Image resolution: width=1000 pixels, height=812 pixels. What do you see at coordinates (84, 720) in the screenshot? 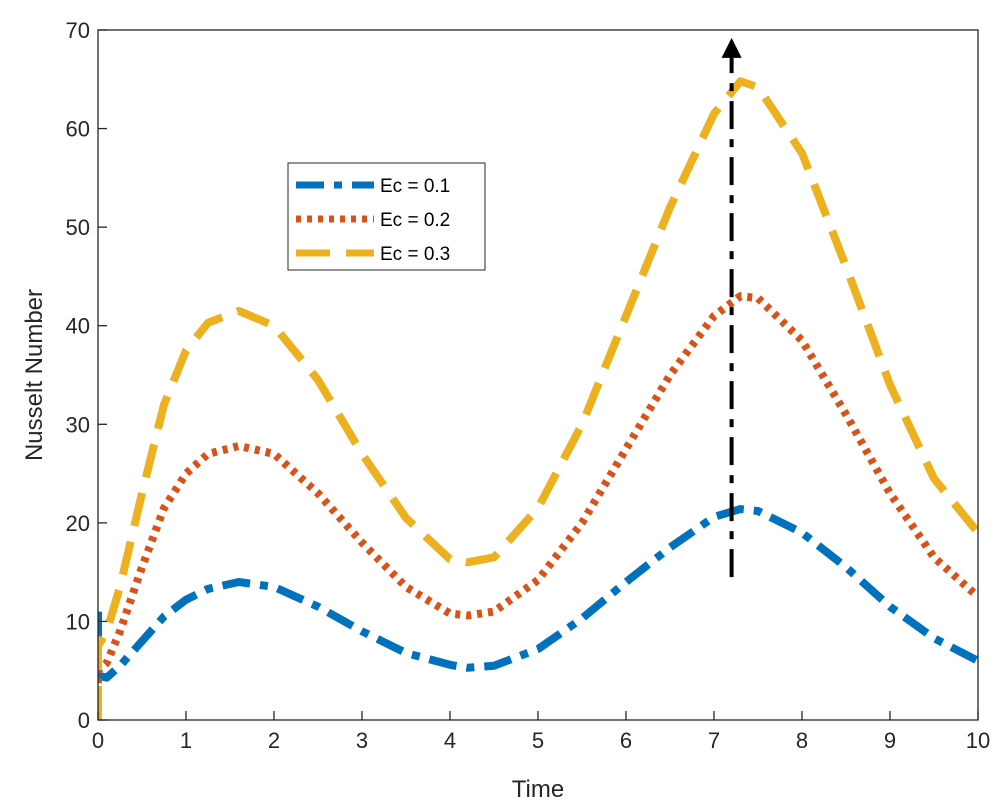
I see `y-tick-label: 0` at bounding box center [84, 720].